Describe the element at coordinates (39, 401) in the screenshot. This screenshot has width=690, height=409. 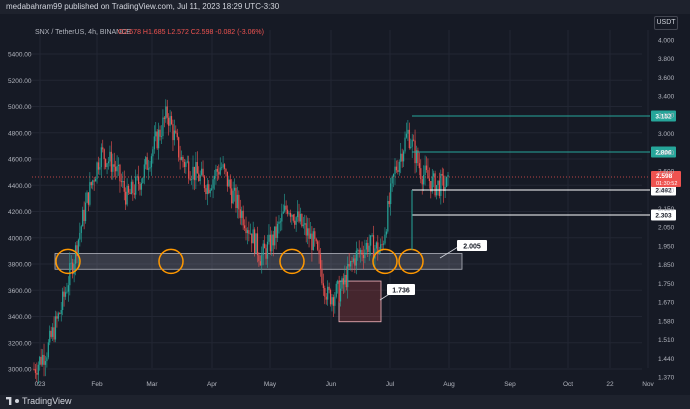
I see `tradingview-logo: TradingView` at that location.